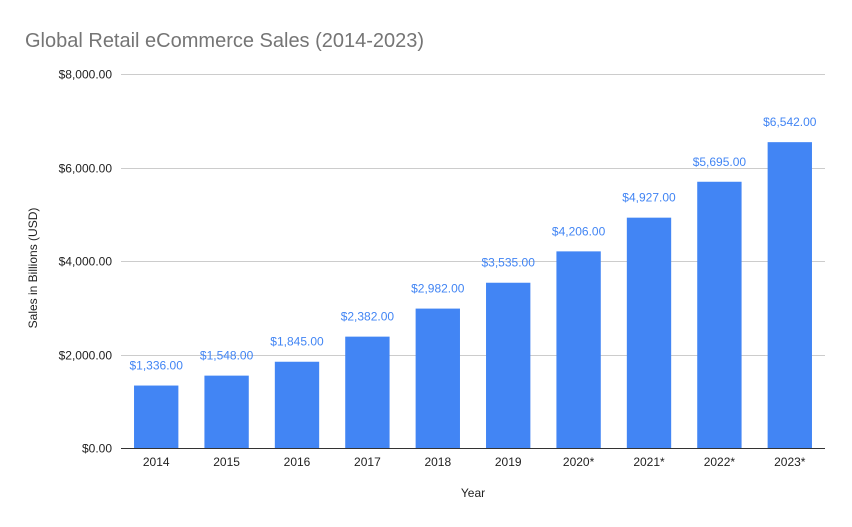  Describe the element at coordinates (297, 462) in the screenshot. I see `x-tick-label: 2016` at that location.